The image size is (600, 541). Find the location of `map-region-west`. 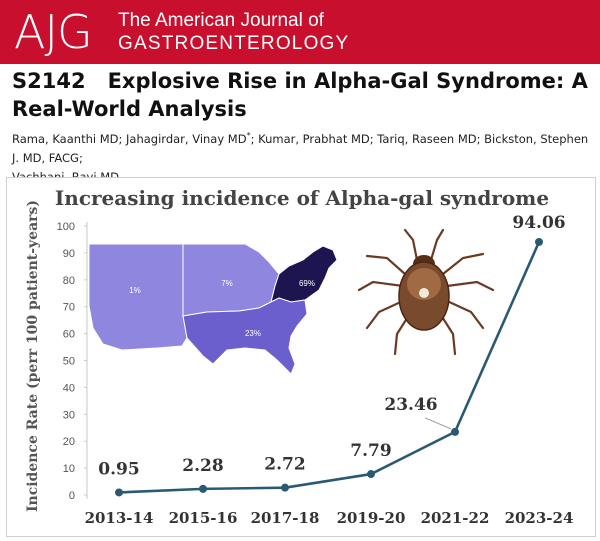

map-region-west is located at coordinates (138, 297).